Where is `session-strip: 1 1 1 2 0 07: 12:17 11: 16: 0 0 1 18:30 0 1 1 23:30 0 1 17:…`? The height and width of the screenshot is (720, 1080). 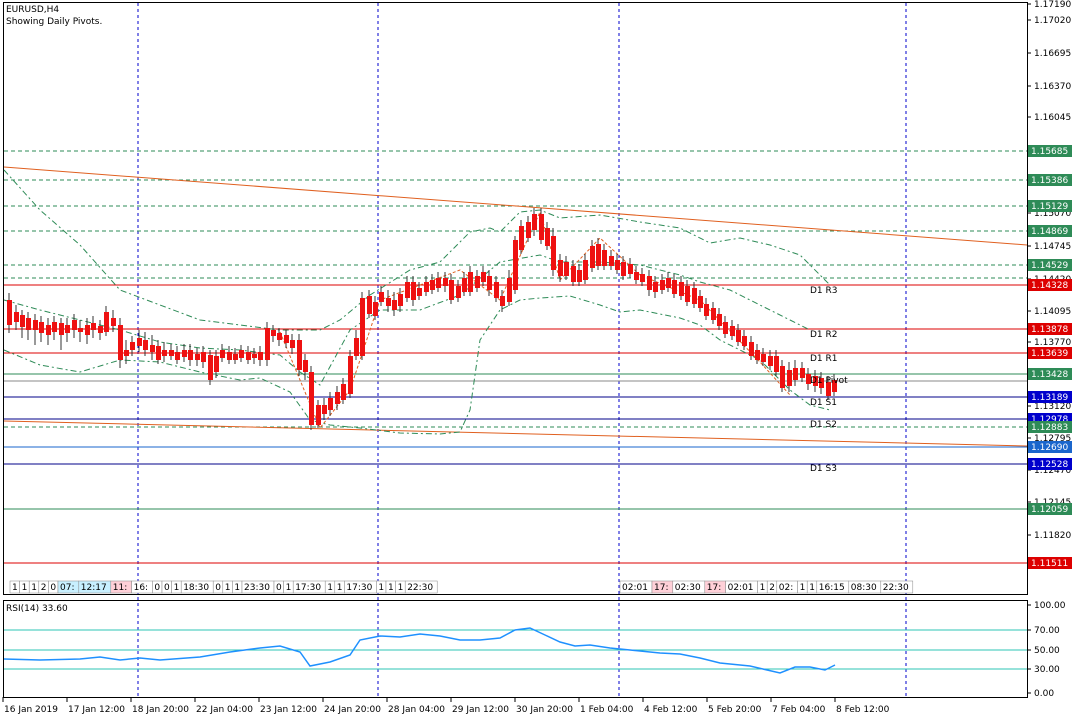
session-strip: 1 1 1 2 0 07: 12:17 11: 16: 0 0 1 18:30 0 1 1 23:30 0 1 17:… is located at coordinates (461, 587).